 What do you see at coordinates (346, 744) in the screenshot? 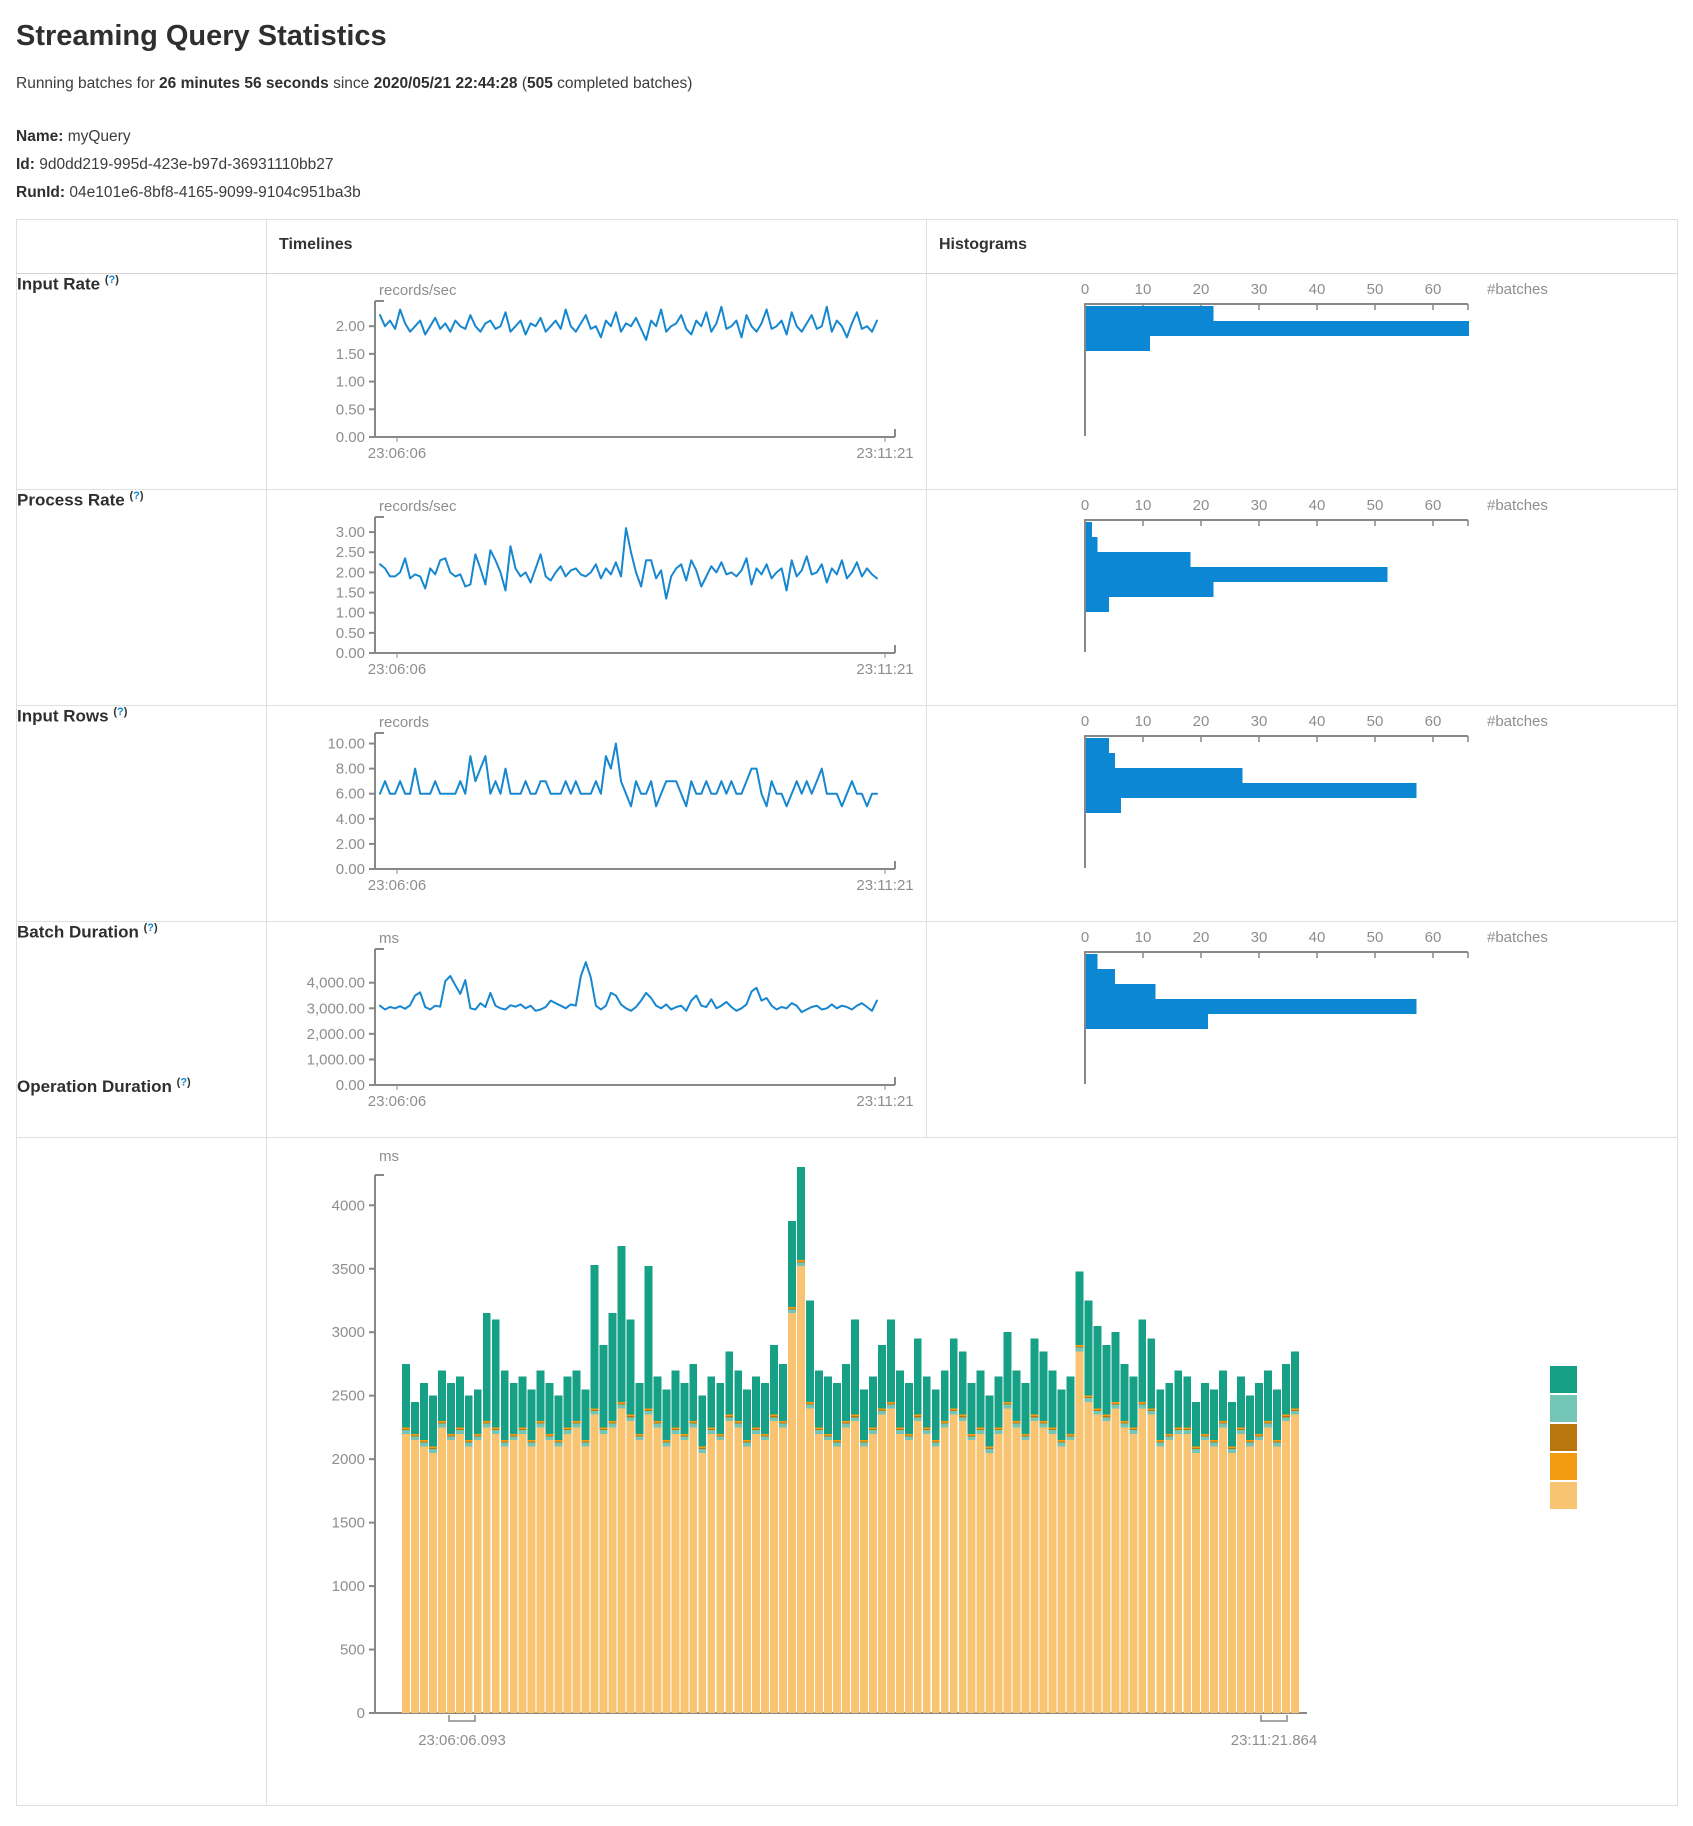
I see `svg-text: 10.00` at bounding box center [346, 744].